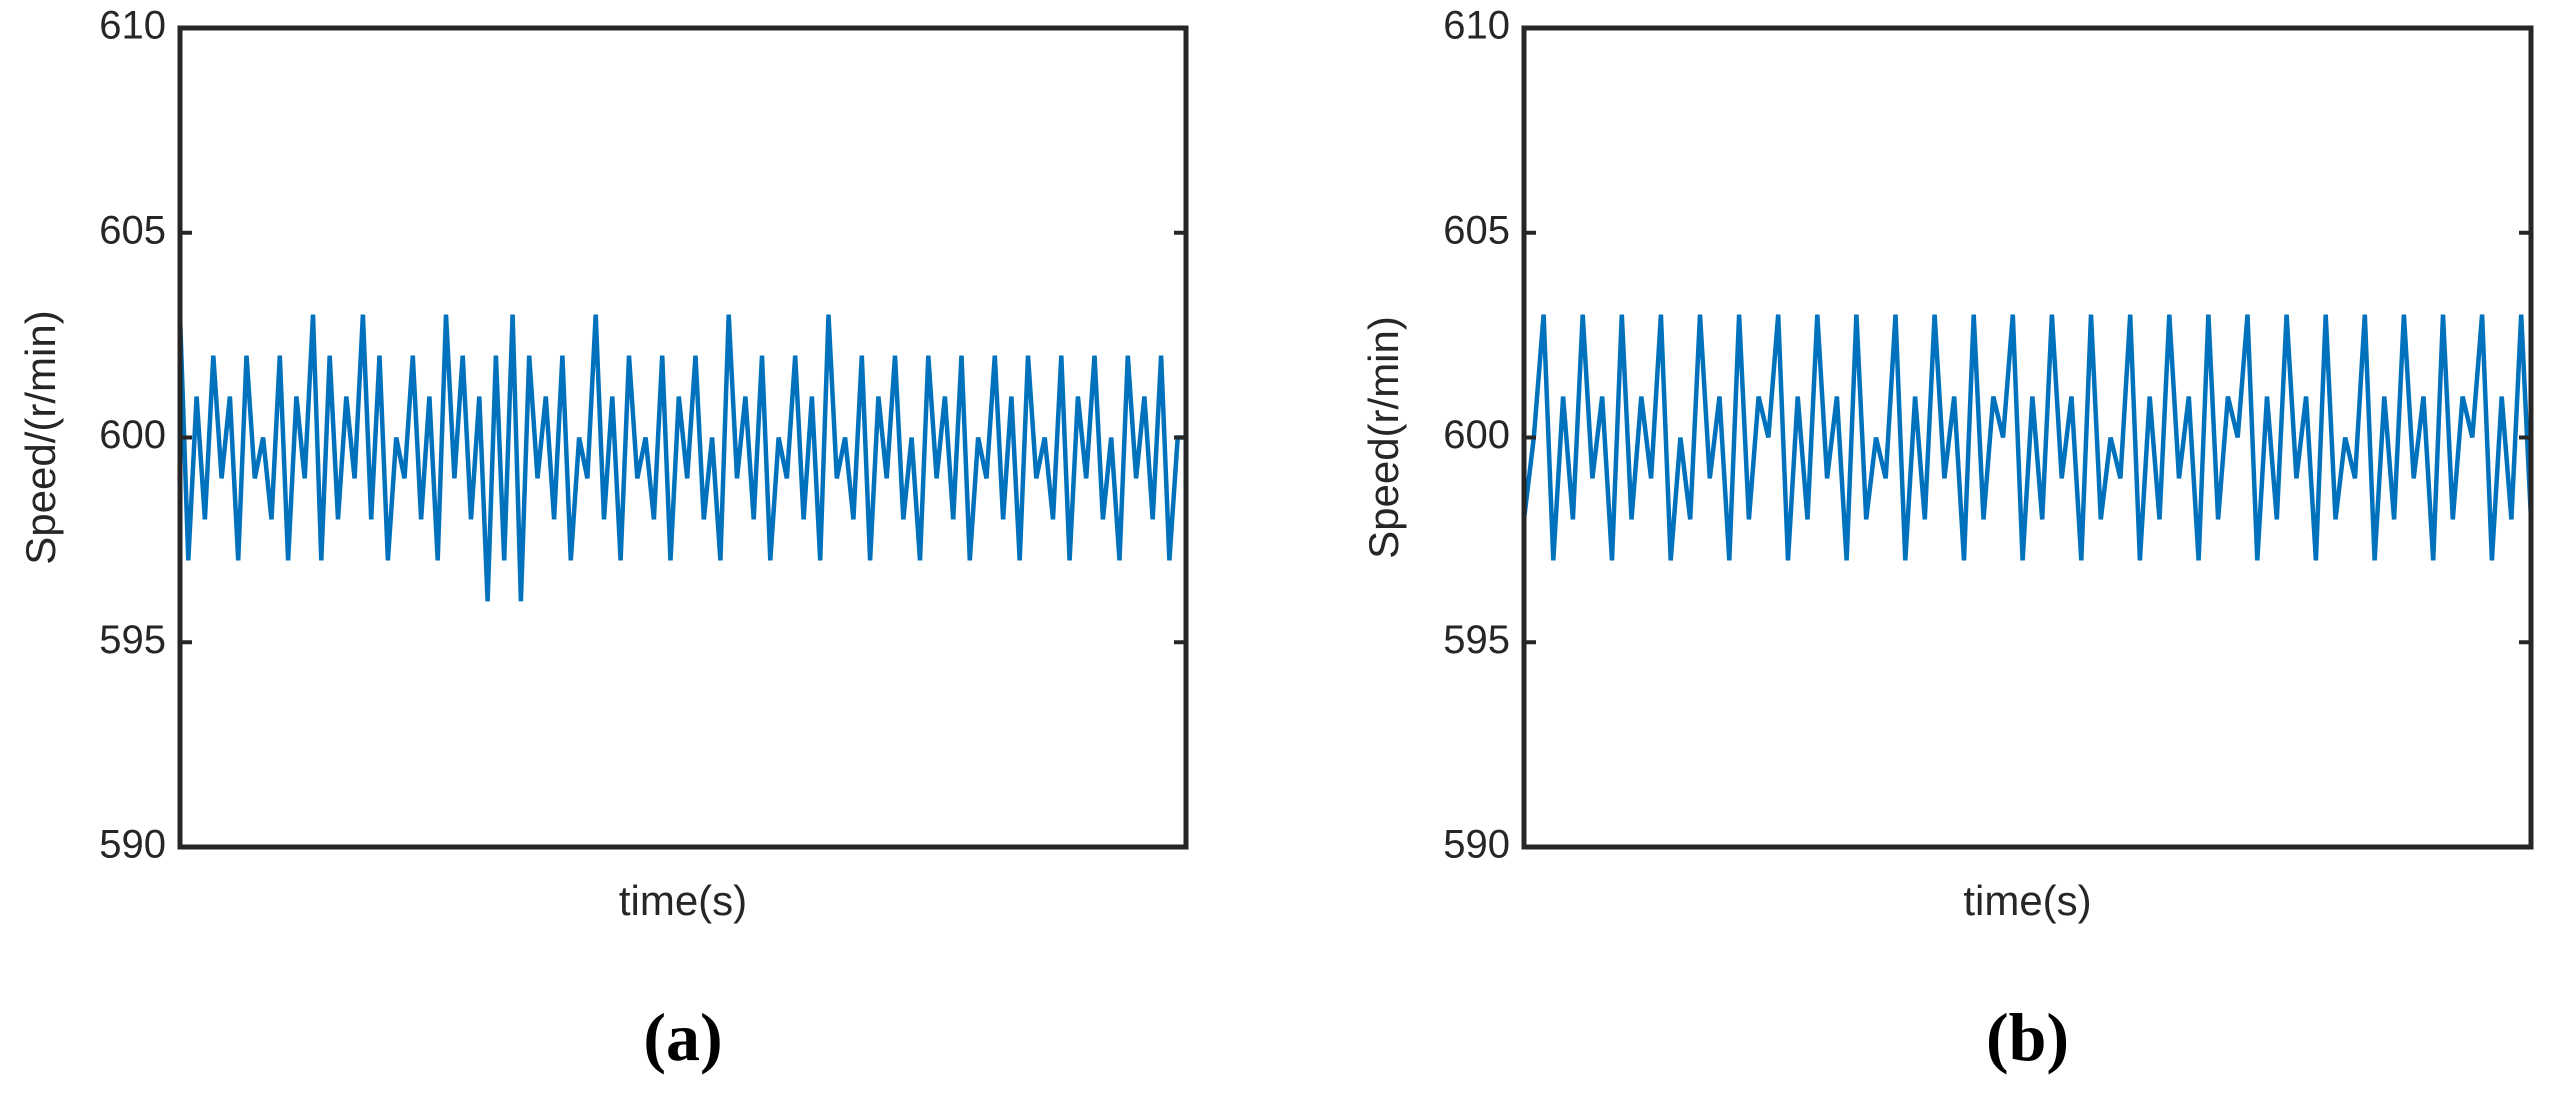  What do you see at coordinates (682, 1037) in the screenshot?
I see `caption: (a)` at bounding box center [682, 1037].